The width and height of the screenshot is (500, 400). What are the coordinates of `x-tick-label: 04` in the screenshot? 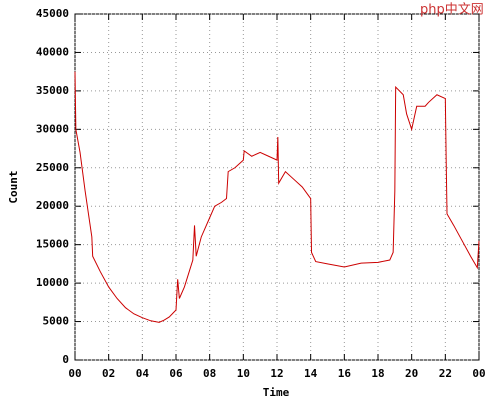 It's located at (143, 373).